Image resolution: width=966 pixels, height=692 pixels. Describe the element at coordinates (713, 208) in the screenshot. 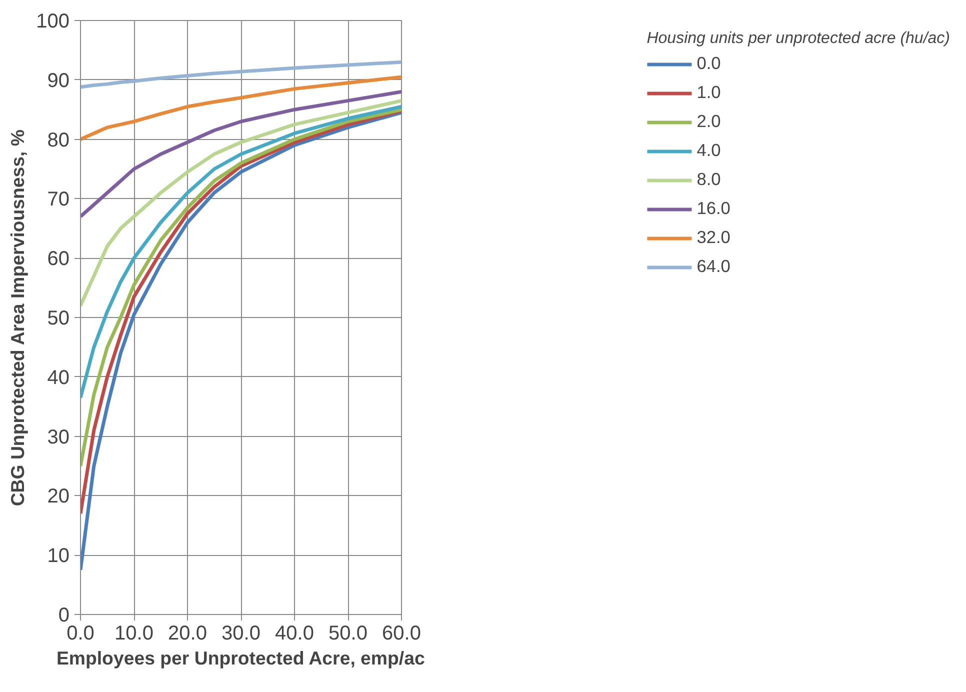

I see `legend-label: 16.0` at that location.